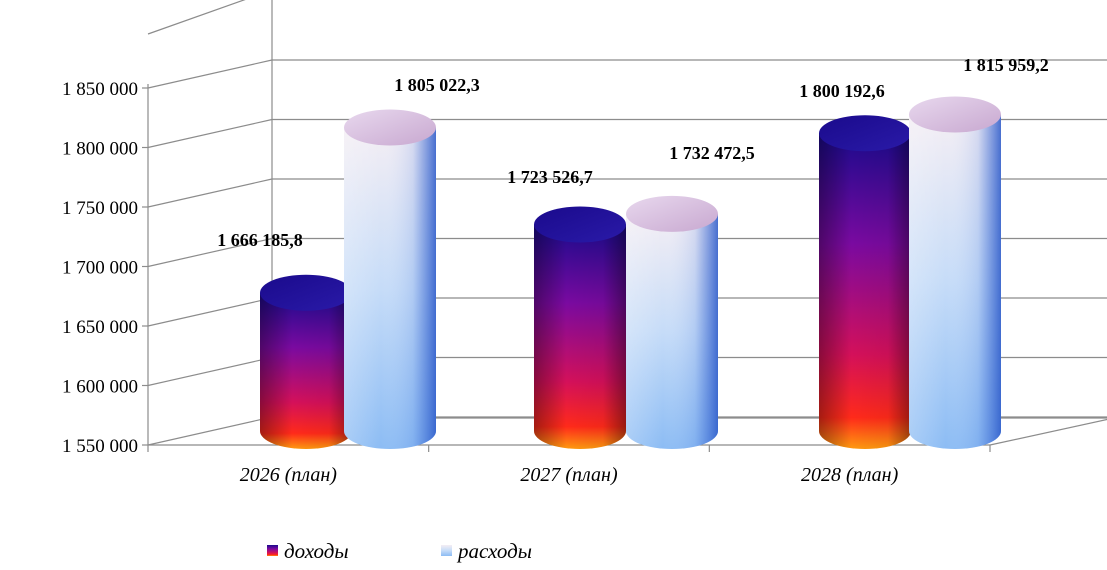  What do you see at coordinates (1048, 432) in the screenshot?
I see `floor-right-edge` at bounding box center [1048, 432].